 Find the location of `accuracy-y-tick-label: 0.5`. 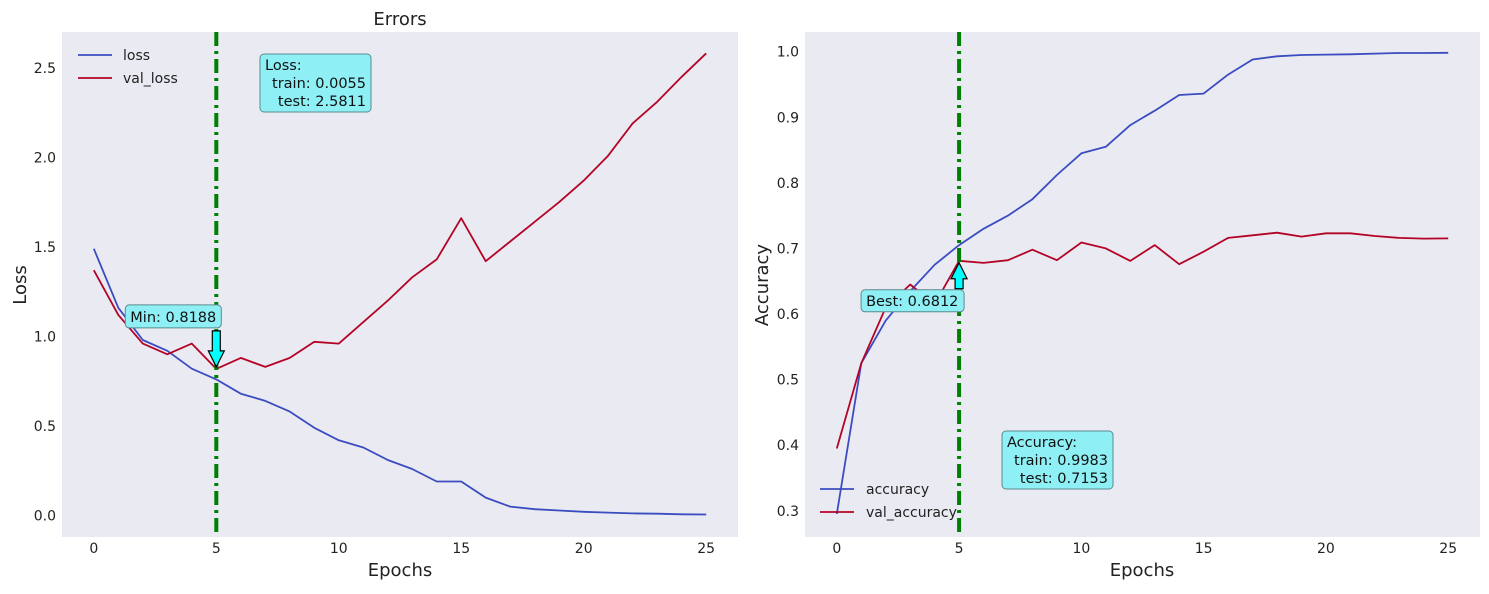

accuracy-y-tick-label: 0.5 is located at coordinates (788, 381).